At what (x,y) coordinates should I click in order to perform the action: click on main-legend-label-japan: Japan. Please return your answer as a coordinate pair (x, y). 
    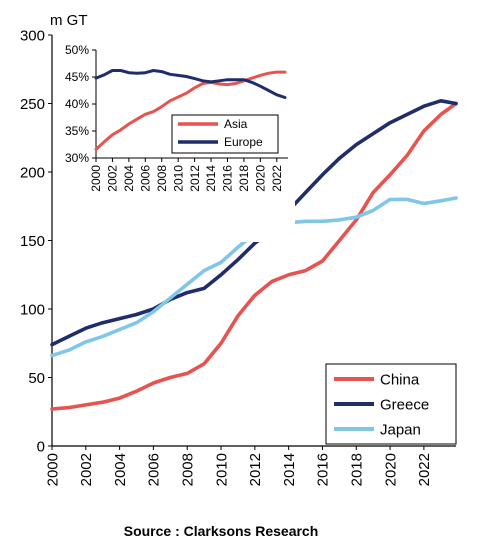
    Looking at the image, I should click on (400, 429).